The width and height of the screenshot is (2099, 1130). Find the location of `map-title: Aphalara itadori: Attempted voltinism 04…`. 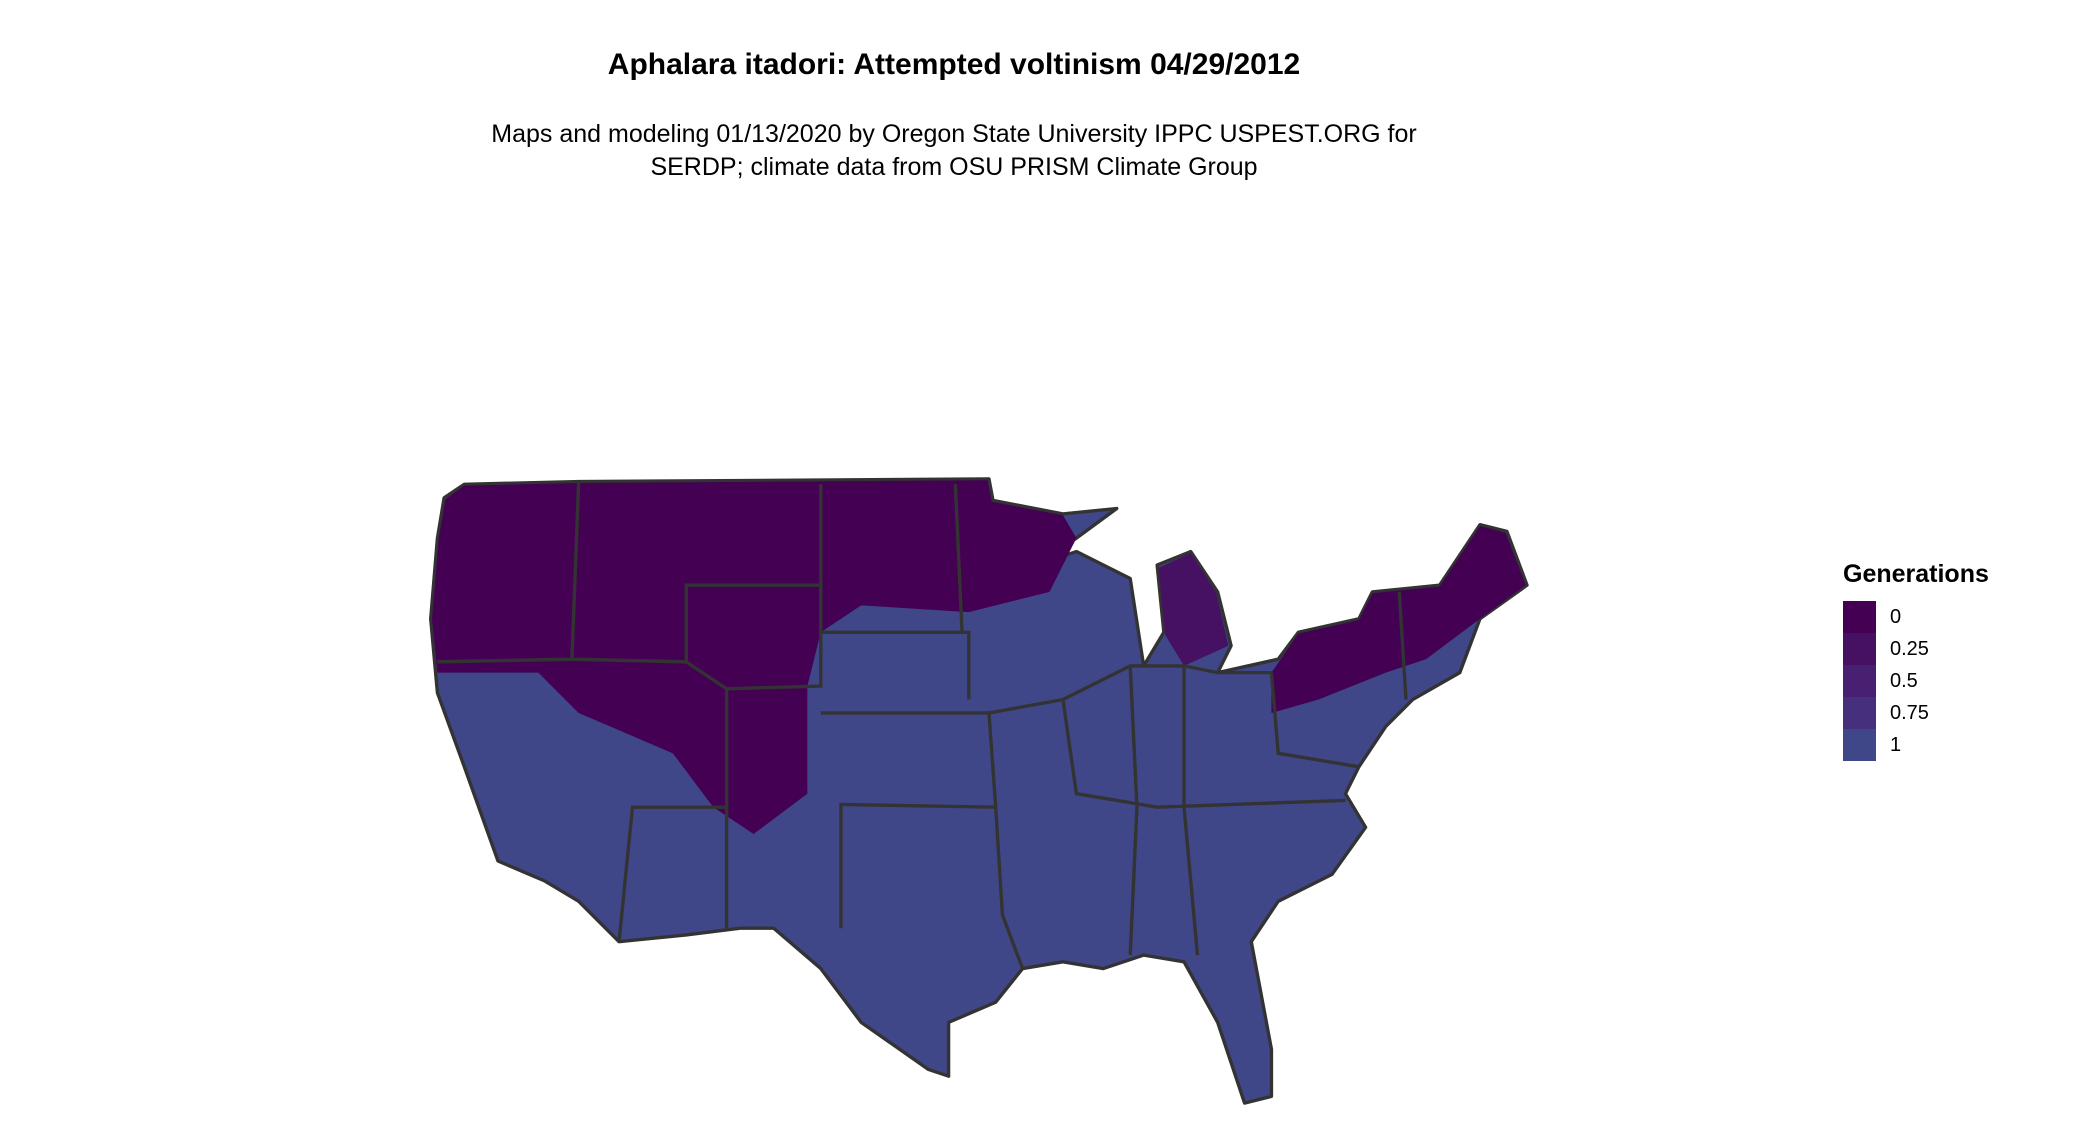

map-title: Aphalara itadori: Attempted voltinism 04… is located at coordinates (954, 64).